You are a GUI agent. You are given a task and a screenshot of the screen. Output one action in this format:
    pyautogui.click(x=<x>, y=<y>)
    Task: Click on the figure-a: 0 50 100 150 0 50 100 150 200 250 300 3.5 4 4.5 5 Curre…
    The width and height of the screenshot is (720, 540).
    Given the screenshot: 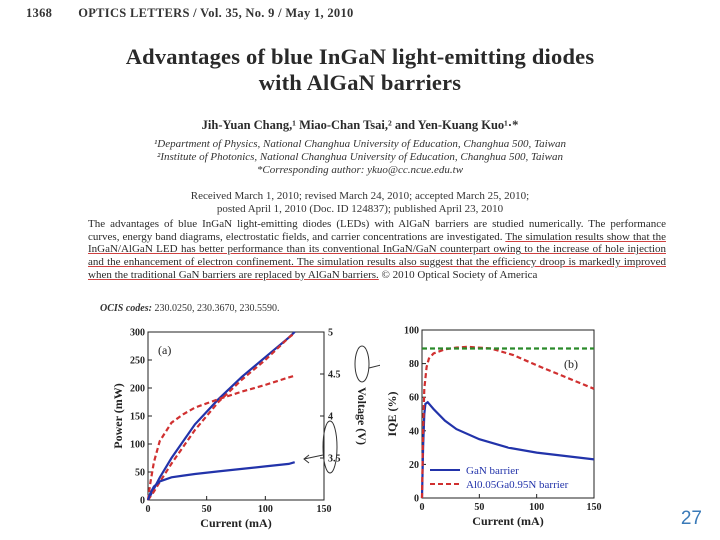 What is the action you would take?
    pyautogui.click(x=245, y=429)
    